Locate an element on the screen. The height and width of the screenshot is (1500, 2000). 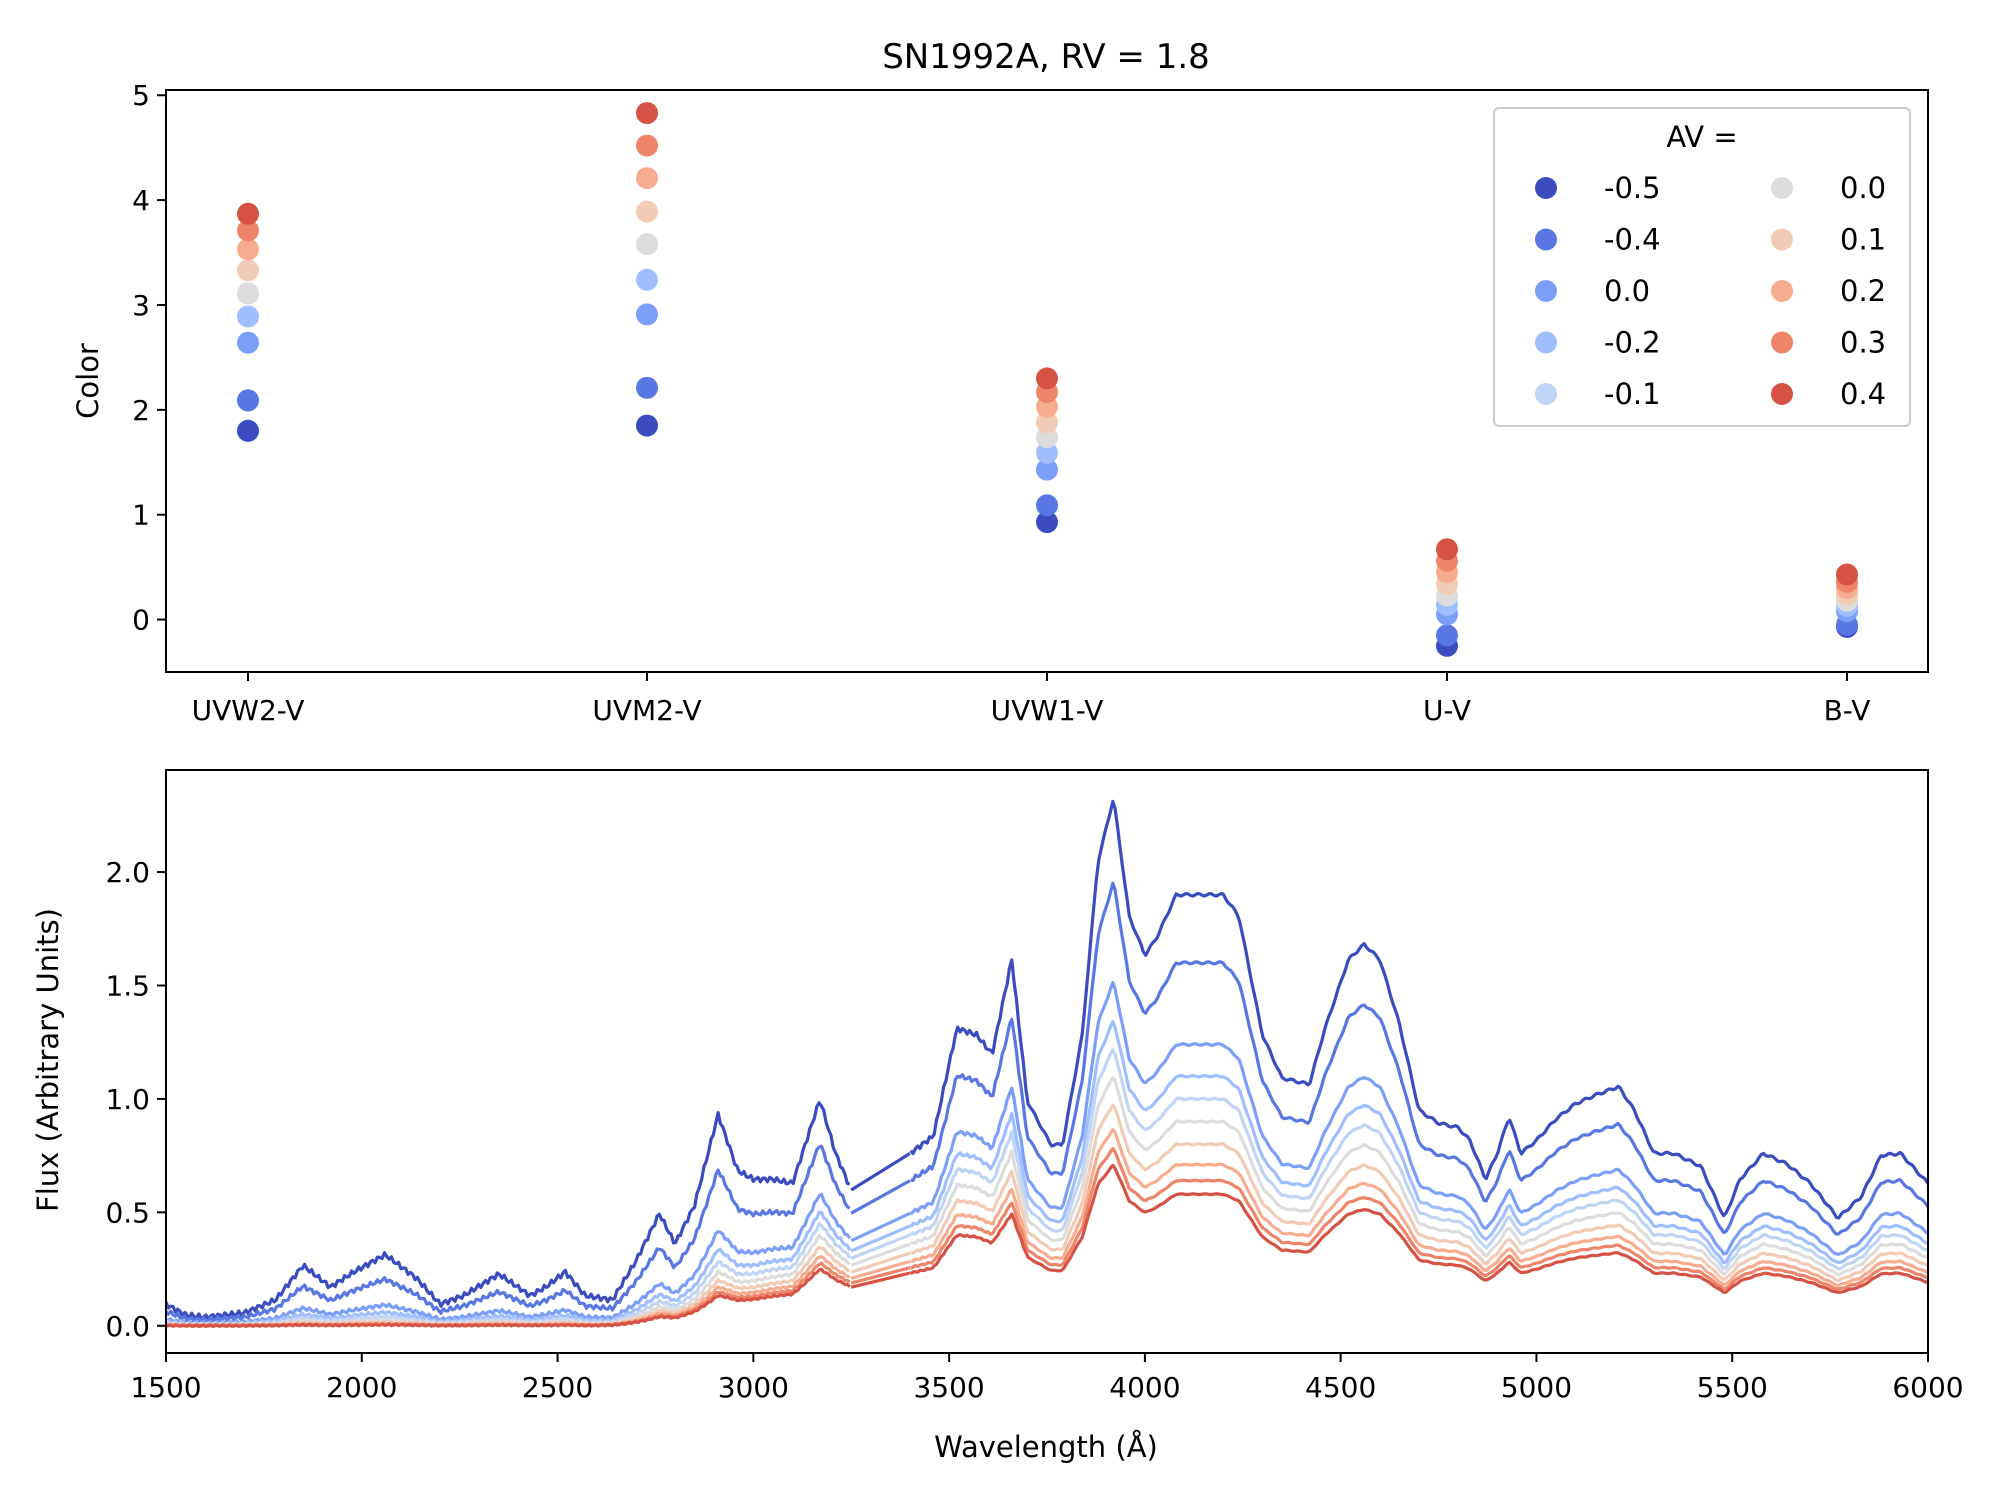
legend-entries: -0.5 -0.4 0.0 -0.2 -0.1 0.0 0.1 0.2 0.3 0.4 is located at coordinates (1710, 291).